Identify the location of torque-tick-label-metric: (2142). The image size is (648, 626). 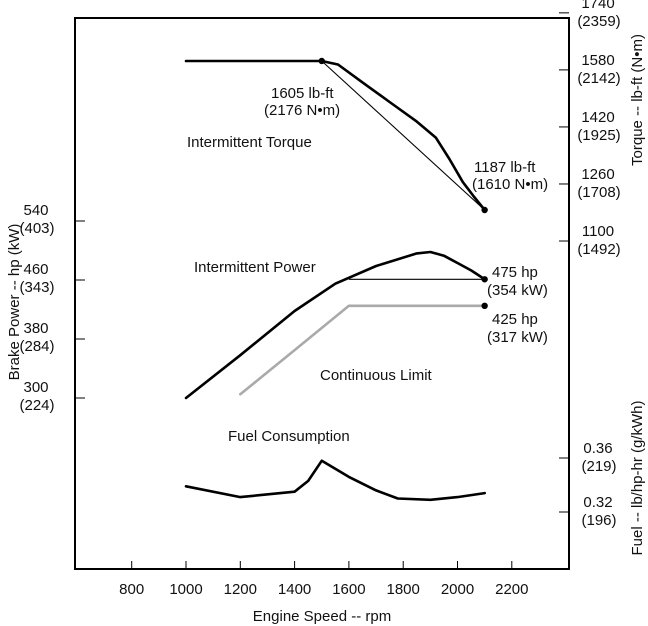
(598, 78).